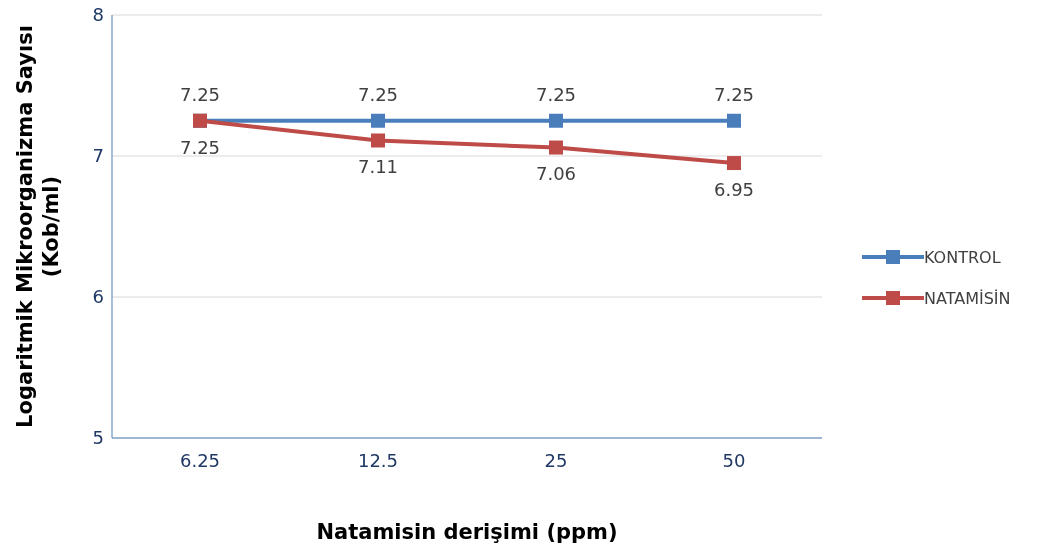 The width and height of the screenshot is (1045, 555). What do you see at coordinates (556, 460) in the screenshot?
I see `x-tick-label: 25` at bounding box center [556, 460].